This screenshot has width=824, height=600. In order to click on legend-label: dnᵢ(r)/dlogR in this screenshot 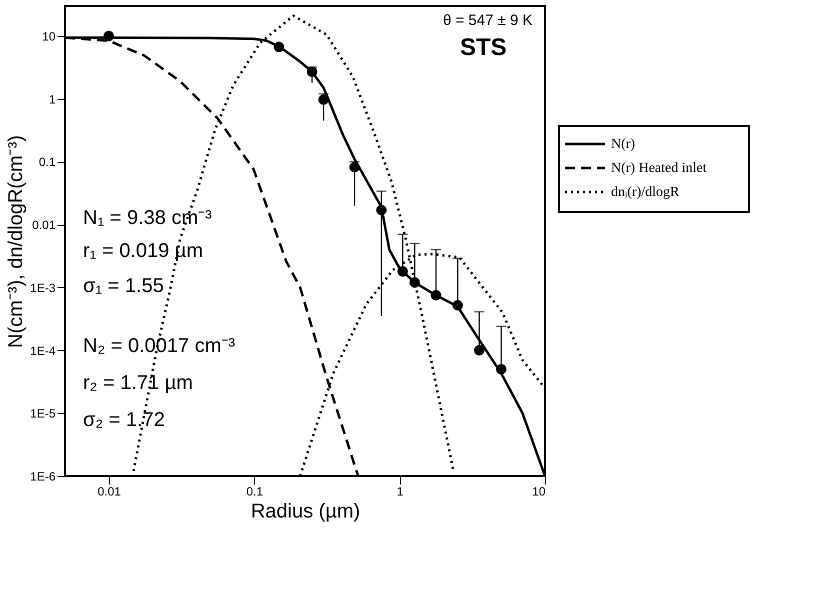, I will do `click(645, 192)`.